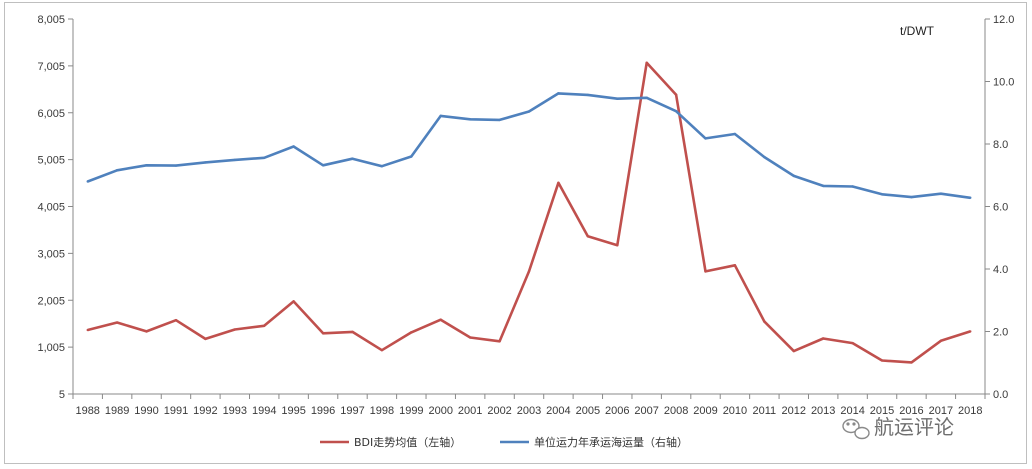 Image resolution: width=1032 pixels, height=469 pixels. Describe the element at coordinates (856, 429) in the screenshot. I see `wechat-icon` at that location.